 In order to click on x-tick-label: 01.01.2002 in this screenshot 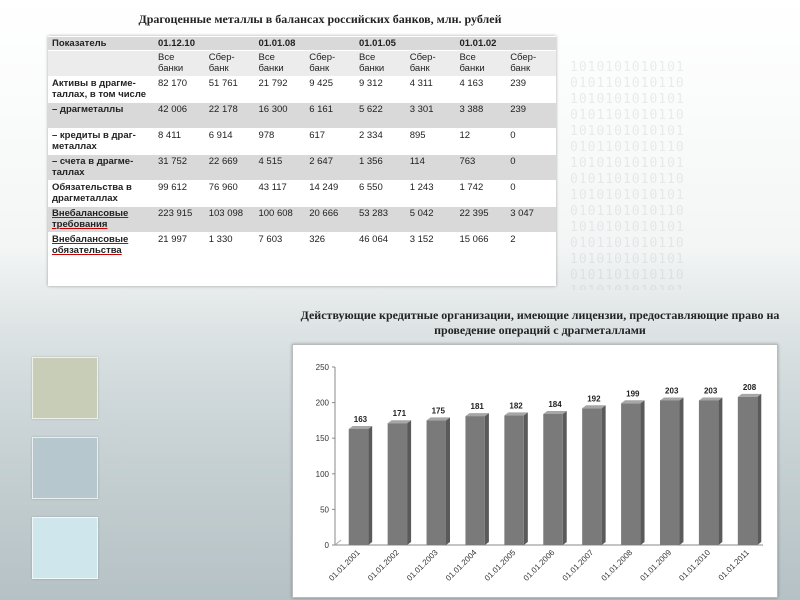, I will do `click(383, 565)`.